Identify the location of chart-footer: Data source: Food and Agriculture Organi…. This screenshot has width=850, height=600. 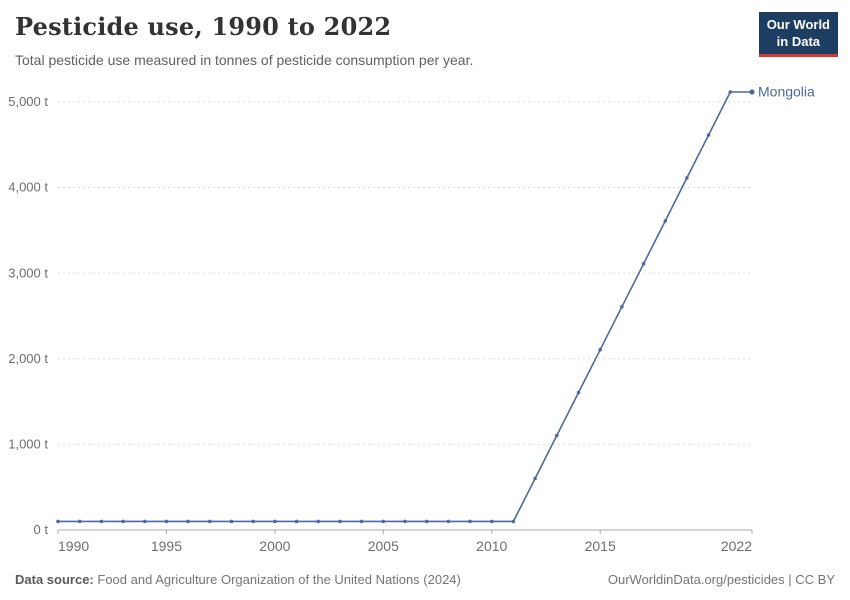
(425, 579).